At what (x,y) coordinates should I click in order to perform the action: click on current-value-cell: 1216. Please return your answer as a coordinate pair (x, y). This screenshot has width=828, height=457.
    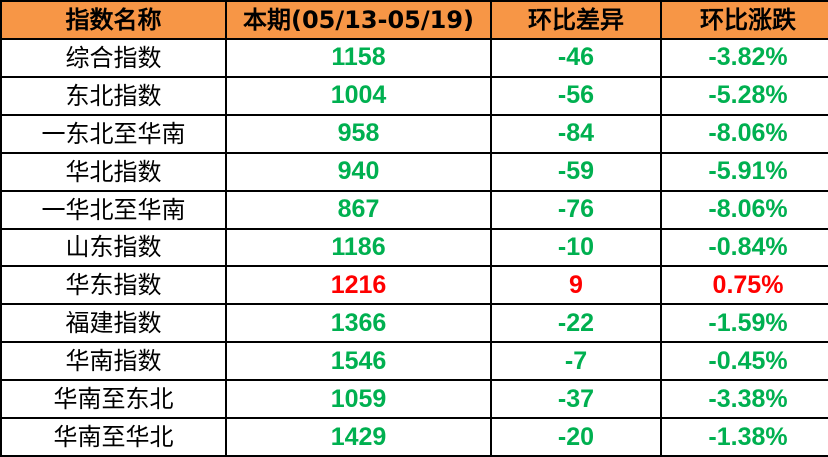
    Looking at the image, I should click on (358, 285).